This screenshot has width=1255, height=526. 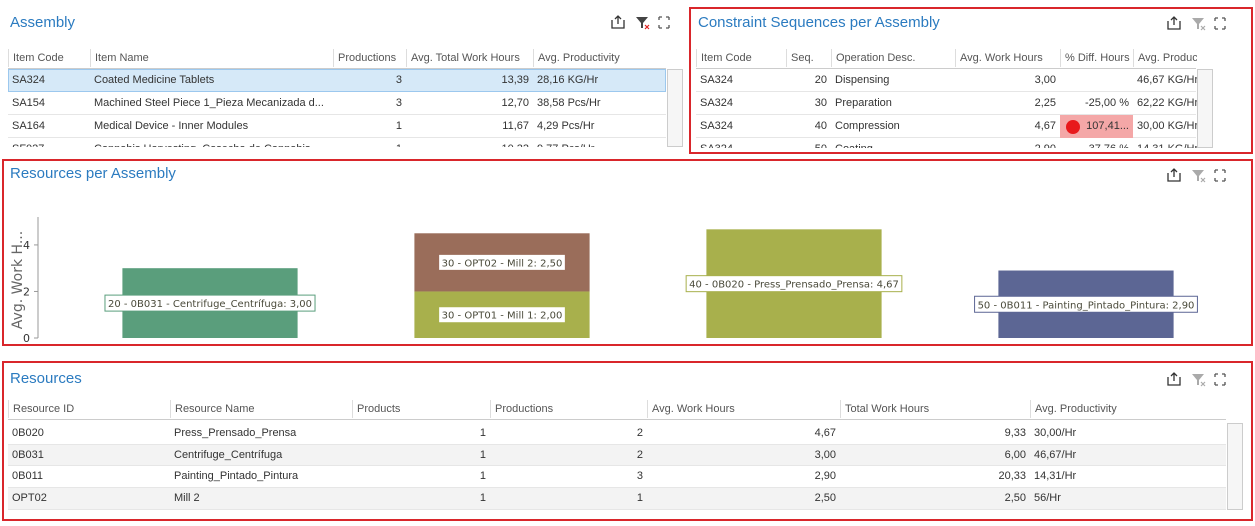 I want to click on table-cell: 40, so click(x=820, y=126).